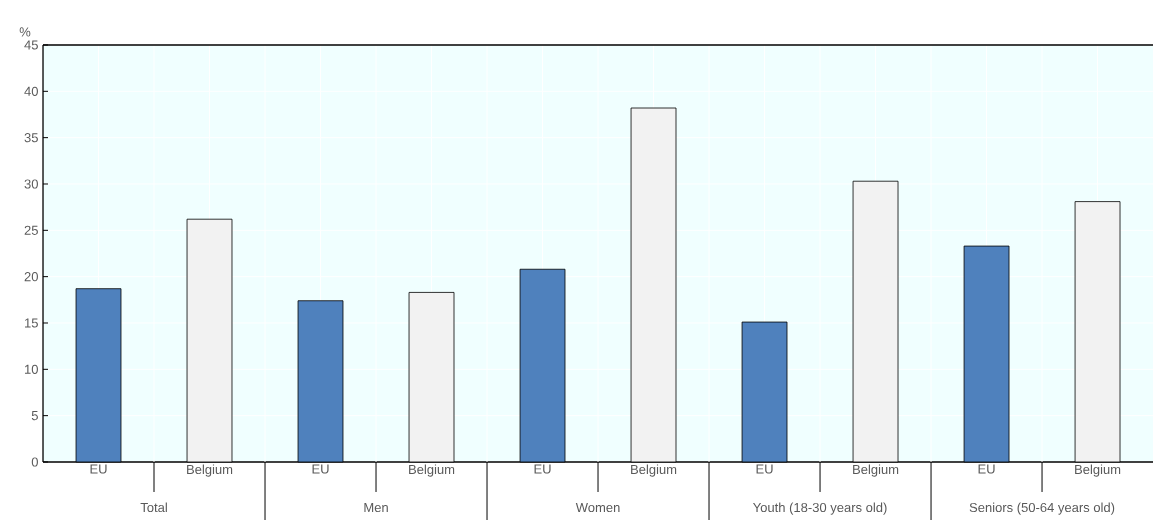  I want to click on y-tick-label: 10, so click(31, 369).